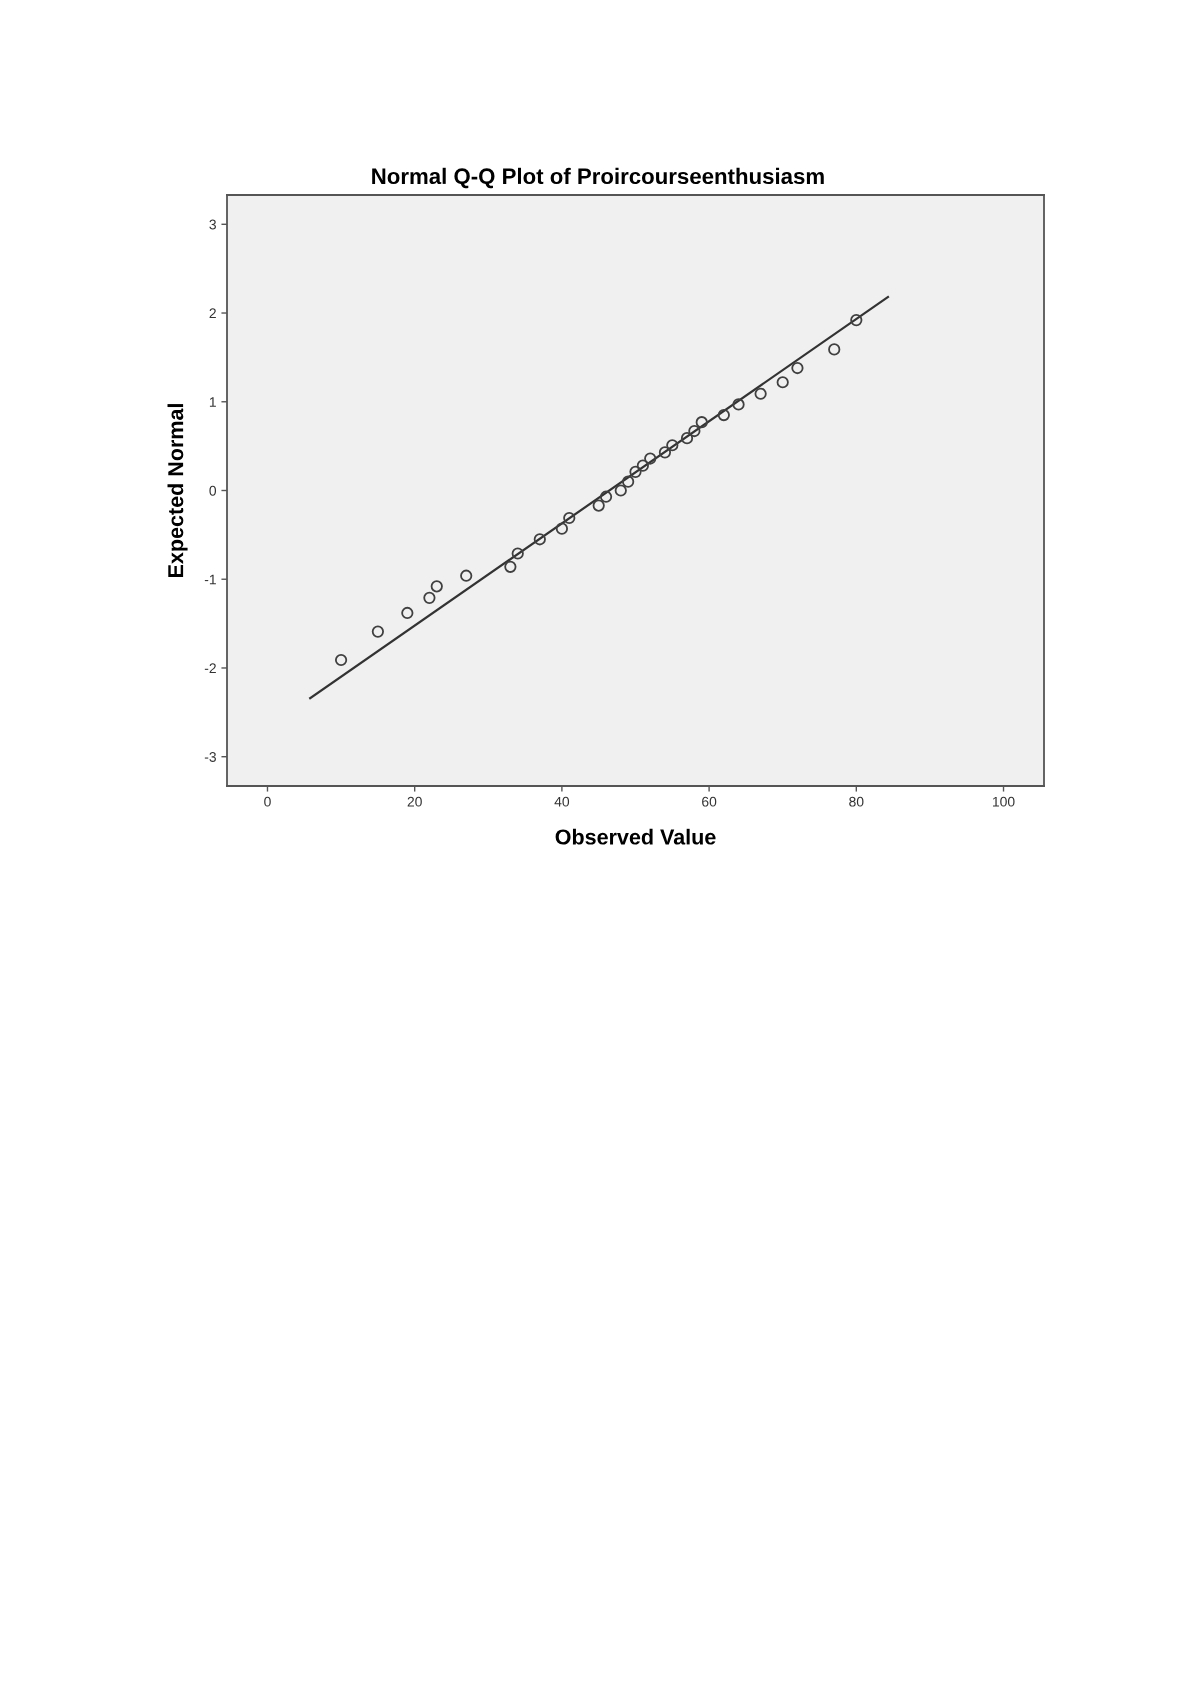 This screenshot has height=1698, width=1200. I want to click on x-tick-label: 20, so click(414, 801).